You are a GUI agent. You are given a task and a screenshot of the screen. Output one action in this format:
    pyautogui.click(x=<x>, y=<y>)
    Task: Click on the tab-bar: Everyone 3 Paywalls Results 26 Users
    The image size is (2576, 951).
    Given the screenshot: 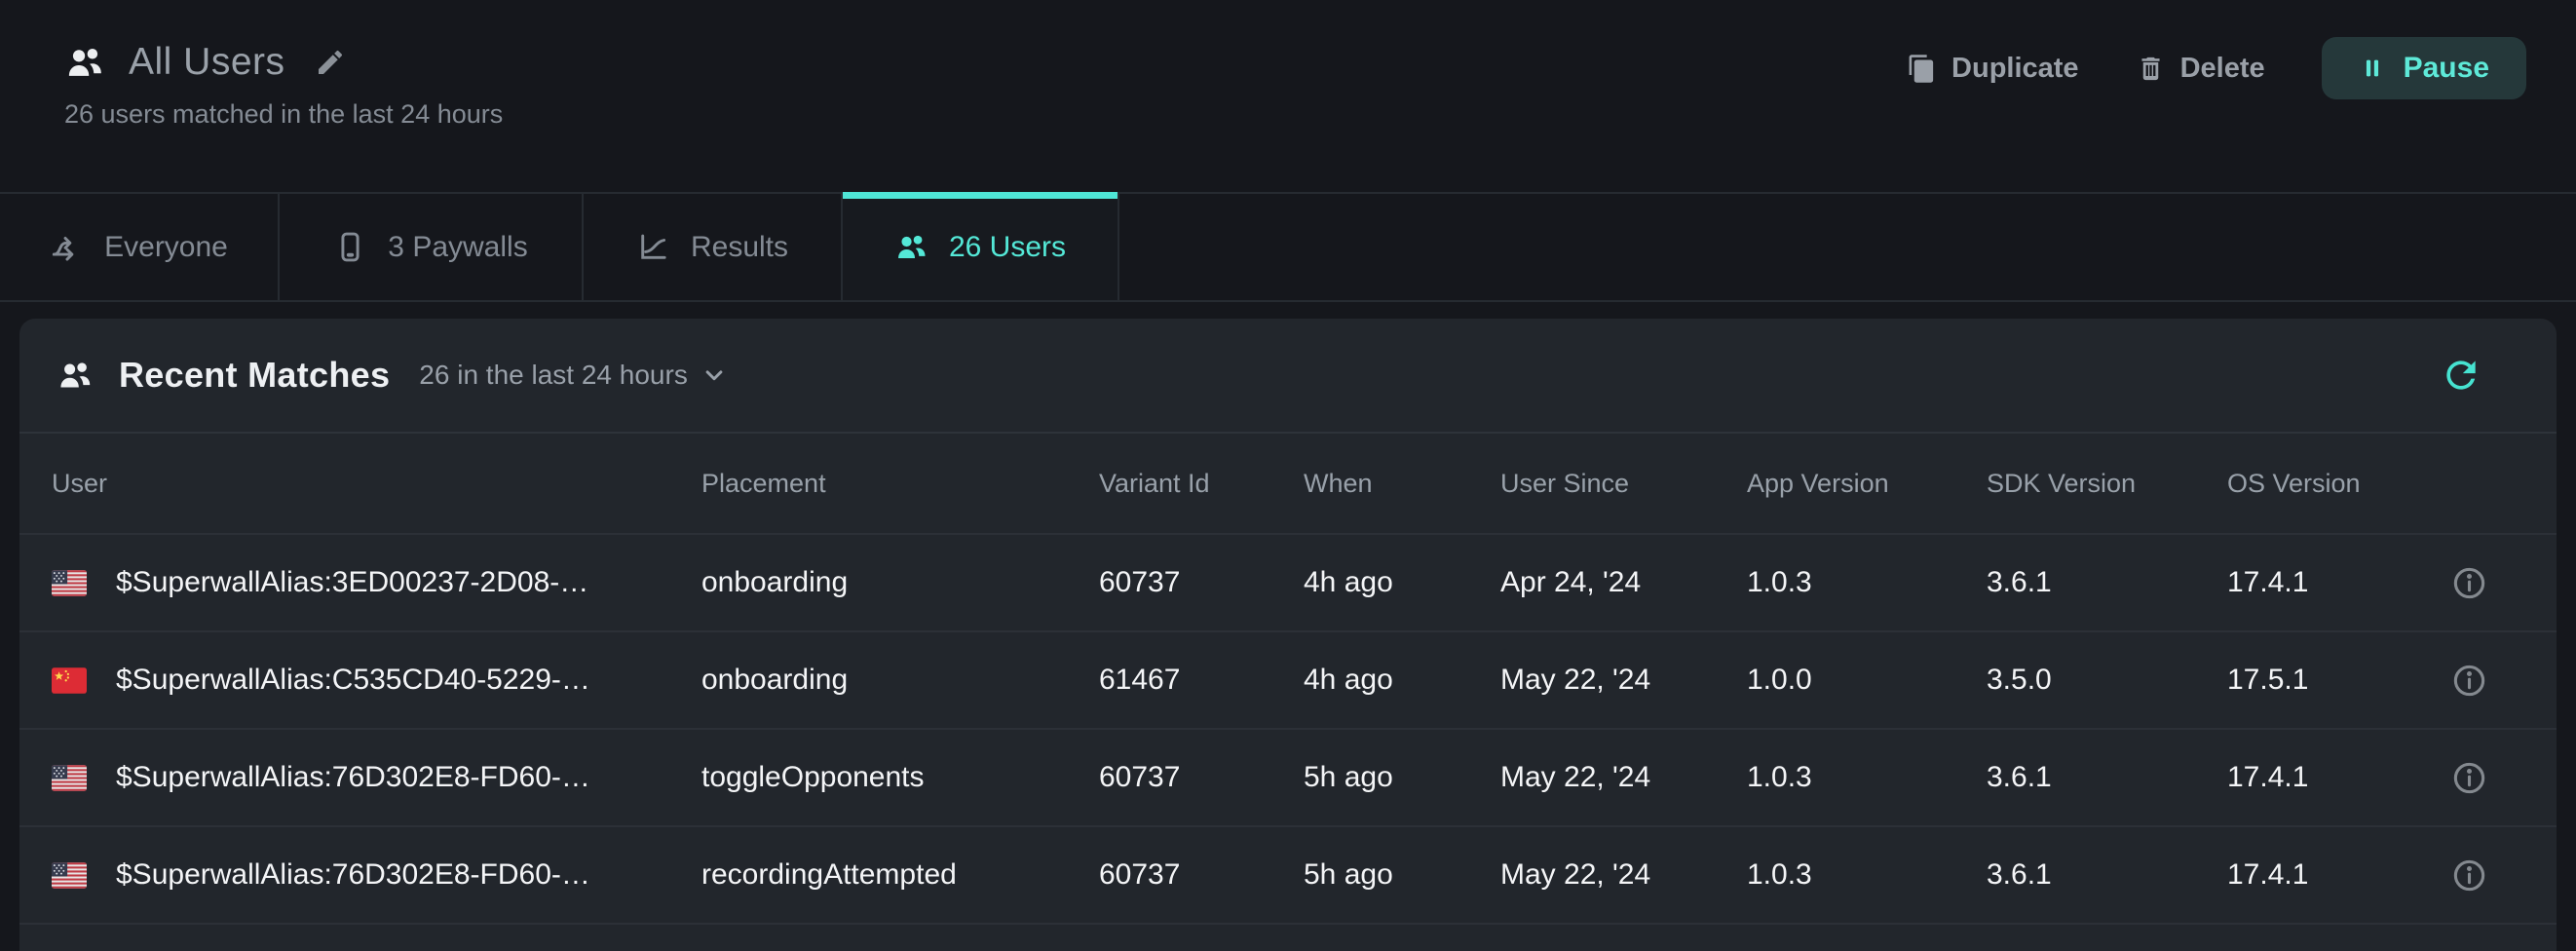 What is the action you would take?
    pyautogui.click(x=1288, y=247)
    